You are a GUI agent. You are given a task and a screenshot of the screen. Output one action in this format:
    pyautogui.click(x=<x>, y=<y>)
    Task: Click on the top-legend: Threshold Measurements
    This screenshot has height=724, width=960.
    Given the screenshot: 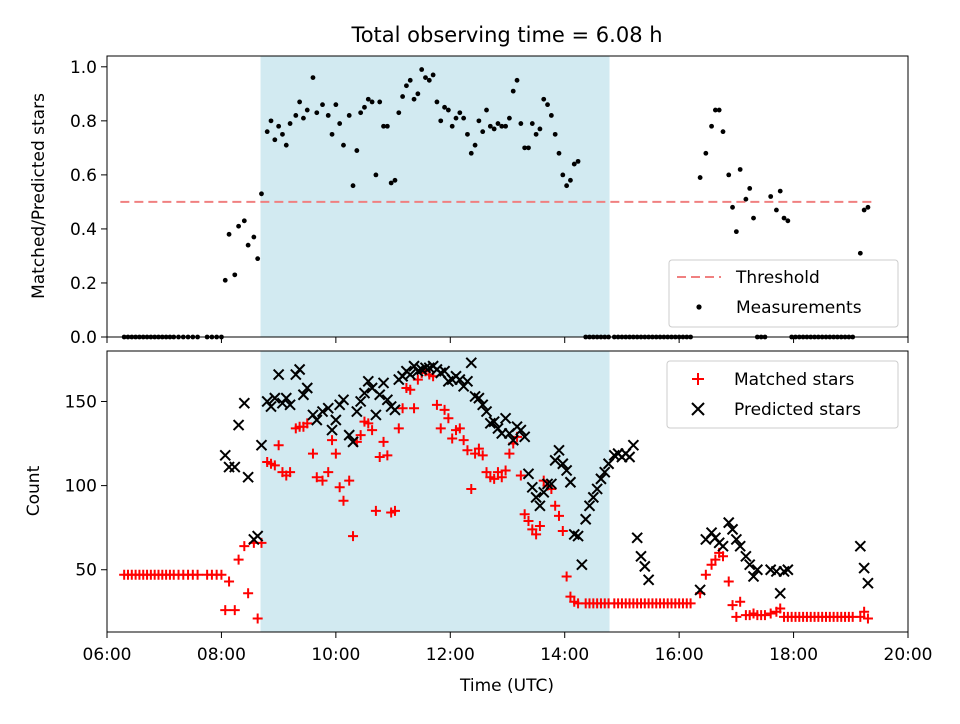 What is the action you would take?
    pyautogui.click(x=783, y=293)
    